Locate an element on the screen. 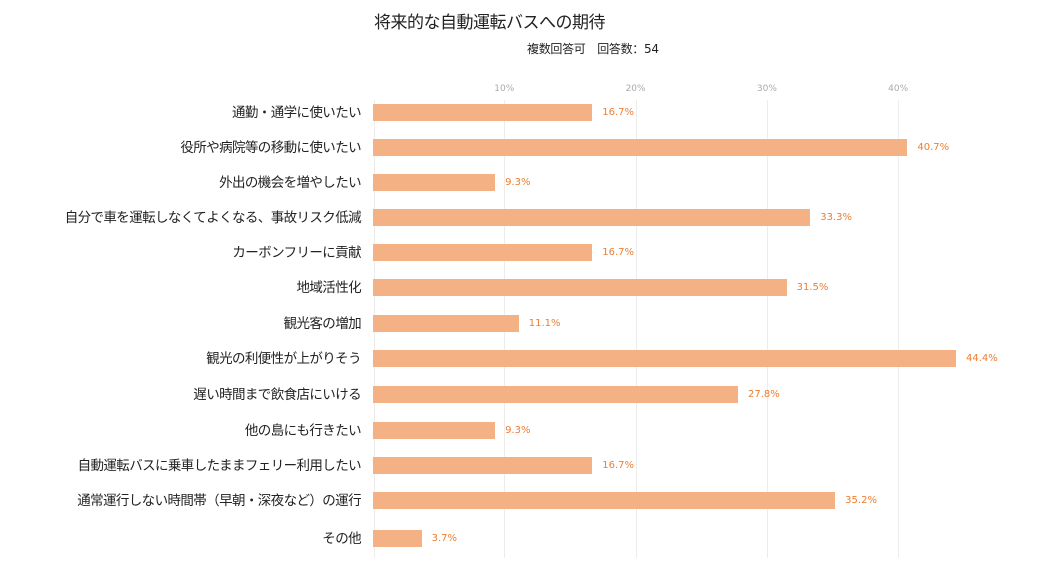  bar-row: 遅い時間まで飲食店にいける 27.8% is located at coordinates (519, 395).